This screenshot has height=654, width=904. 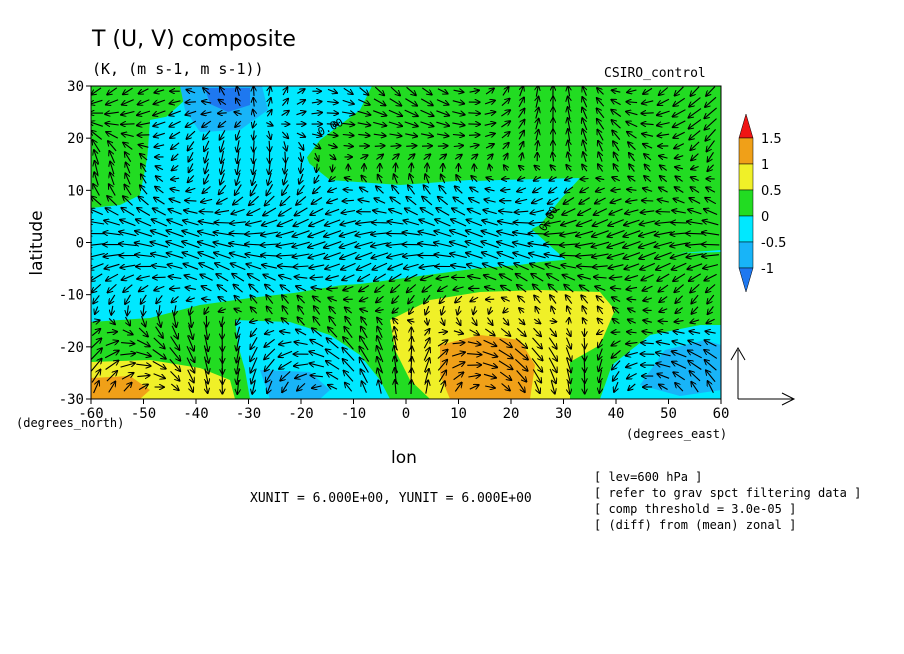 I want to click on colorbar-tick-label: 0.5, so click(x=771, y=191).